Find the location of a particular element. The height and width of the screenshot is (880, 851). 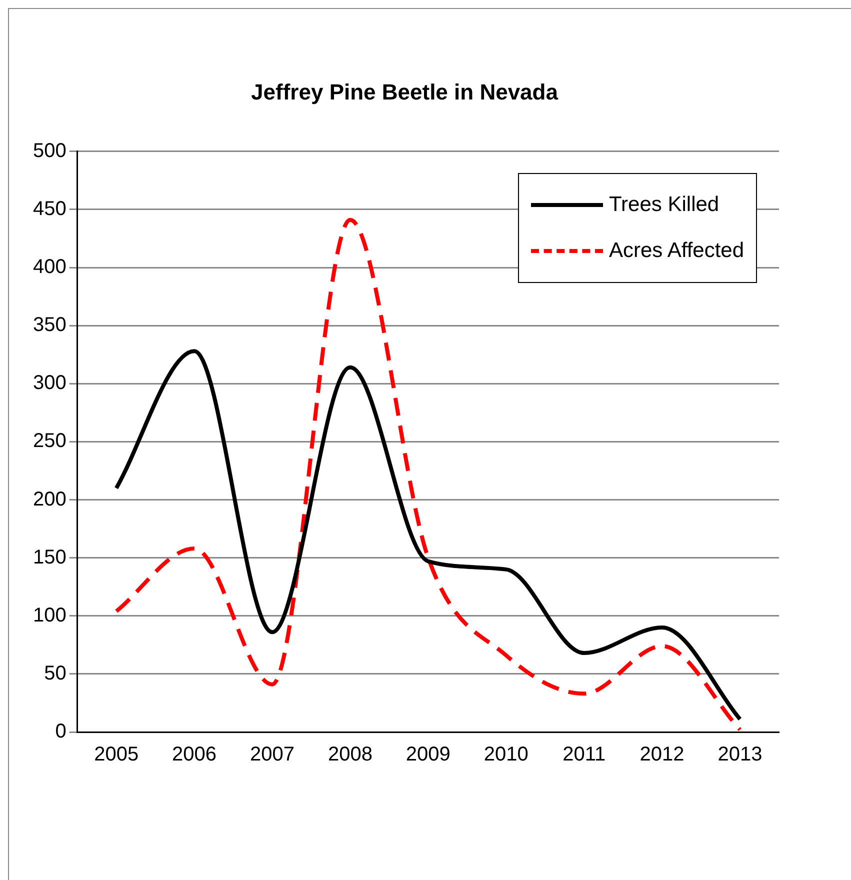

y-tick-label: 100 is located at coordinates (49, 615).